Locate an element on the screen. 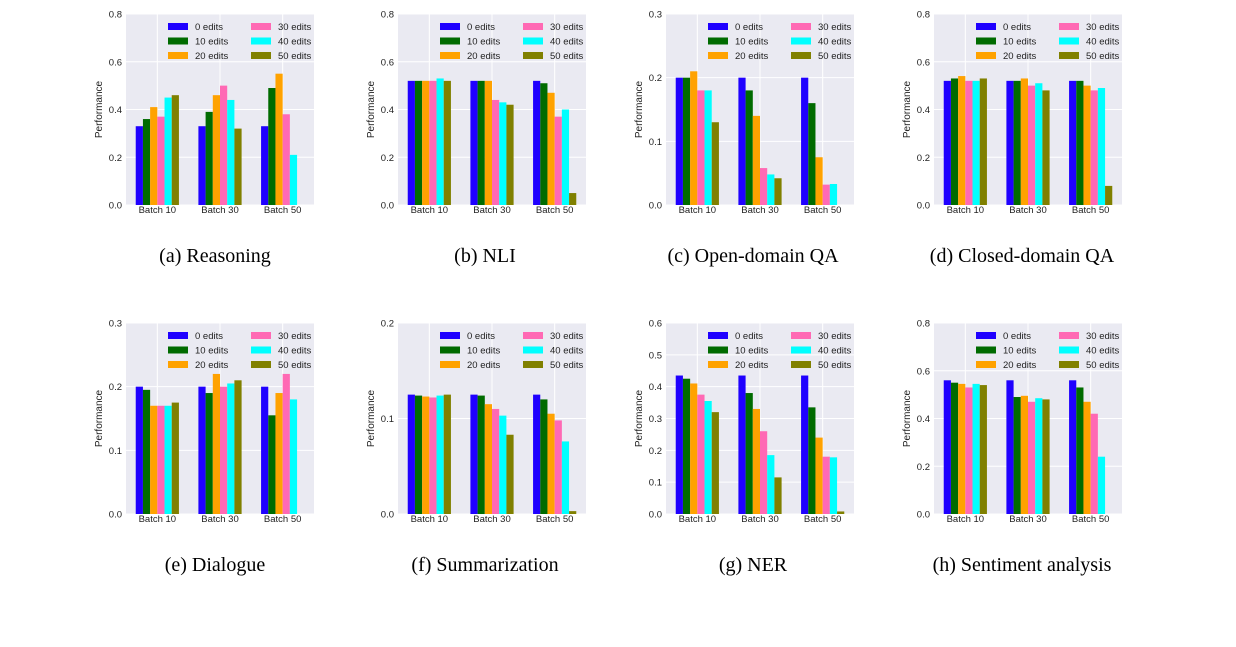 The height and width of the screenshot is (647, 1236). y-tick-label: 0.3 is located at coordinates (655, 419).